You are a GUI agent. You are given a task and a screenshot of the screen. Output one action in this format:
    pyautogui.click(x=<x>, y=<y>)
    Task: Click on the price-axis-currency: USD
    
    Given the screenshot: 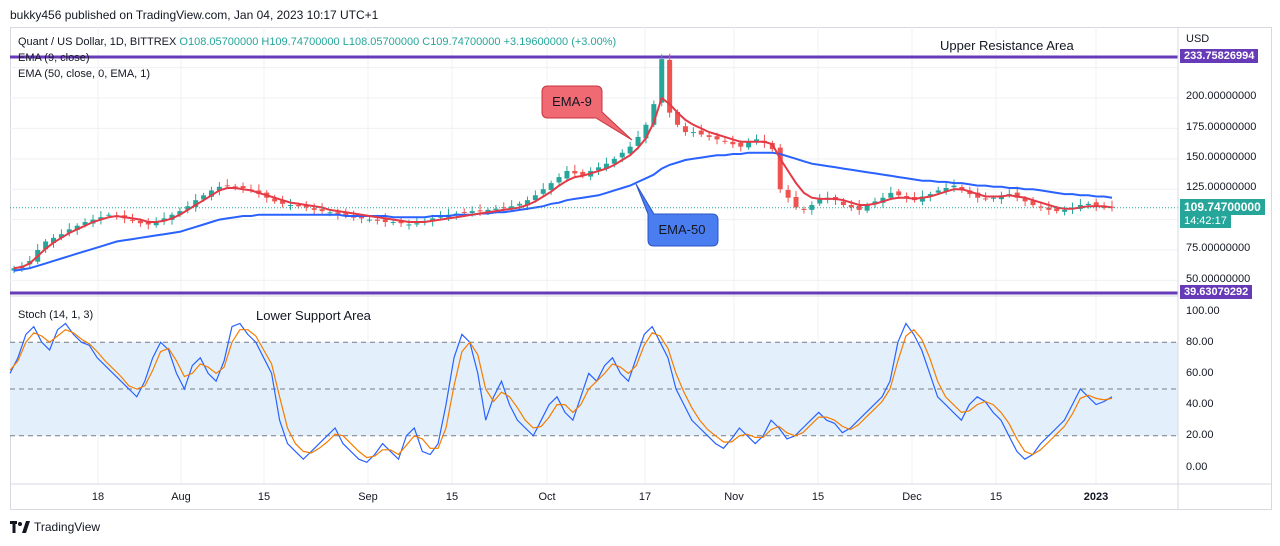 What is the action you would take?
    pyautogui.click(x=1198, y=39)
    